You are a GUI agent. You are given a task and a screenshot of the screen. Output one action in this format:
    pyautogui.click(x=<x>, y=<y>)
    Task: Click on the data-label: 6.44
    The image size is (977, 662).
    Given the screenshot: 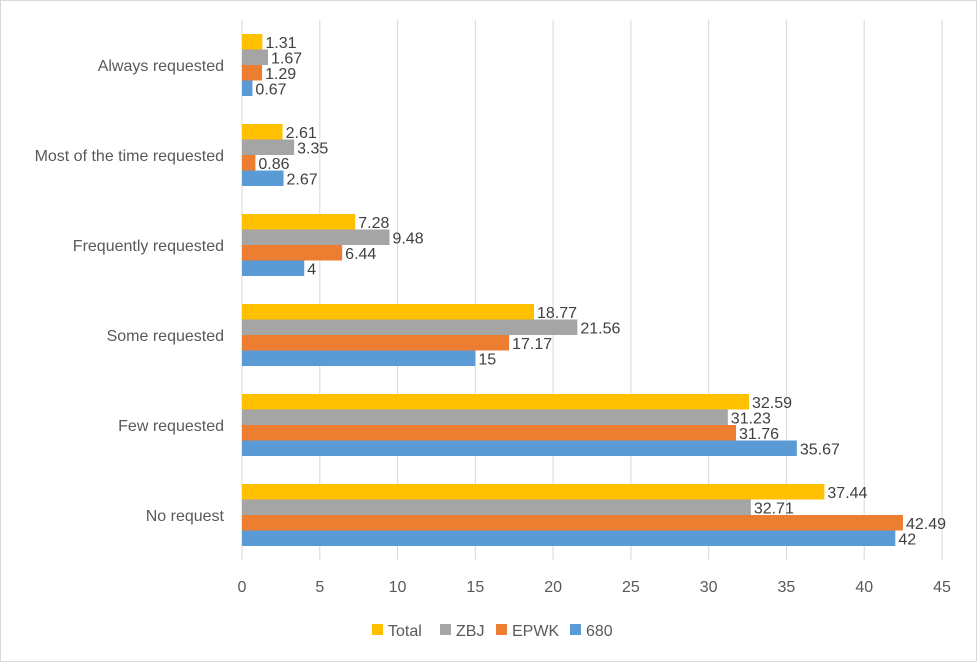 What is the action you would take?
    pyautogui.click(x=360, y=254)
    